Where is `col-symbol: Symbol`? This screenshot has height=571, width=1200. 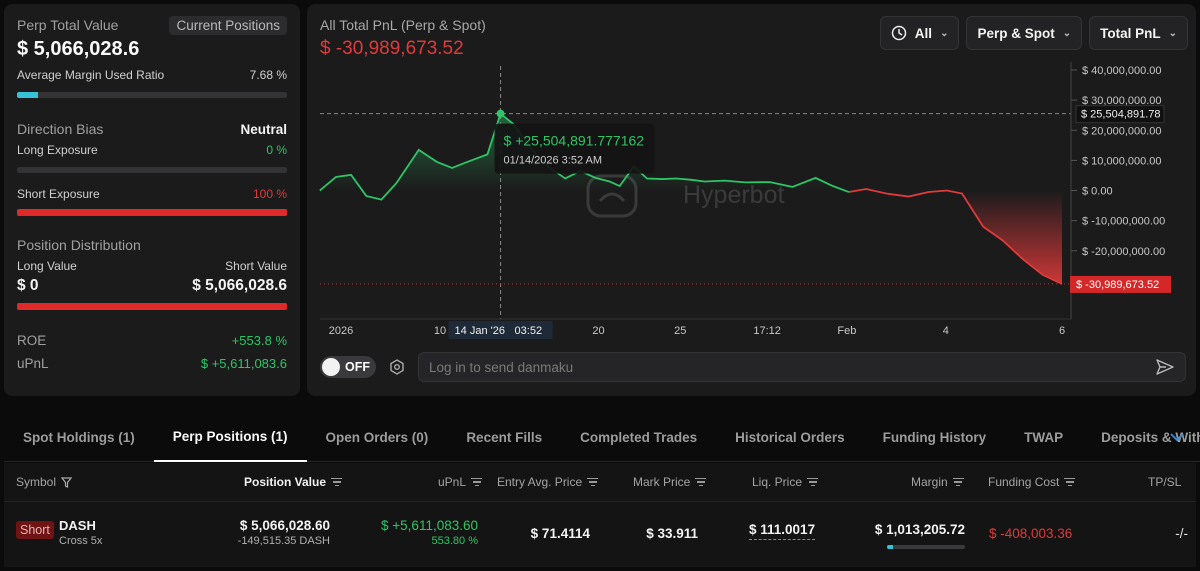
col-symbol: Symbol is located at coordinates (44, 482).